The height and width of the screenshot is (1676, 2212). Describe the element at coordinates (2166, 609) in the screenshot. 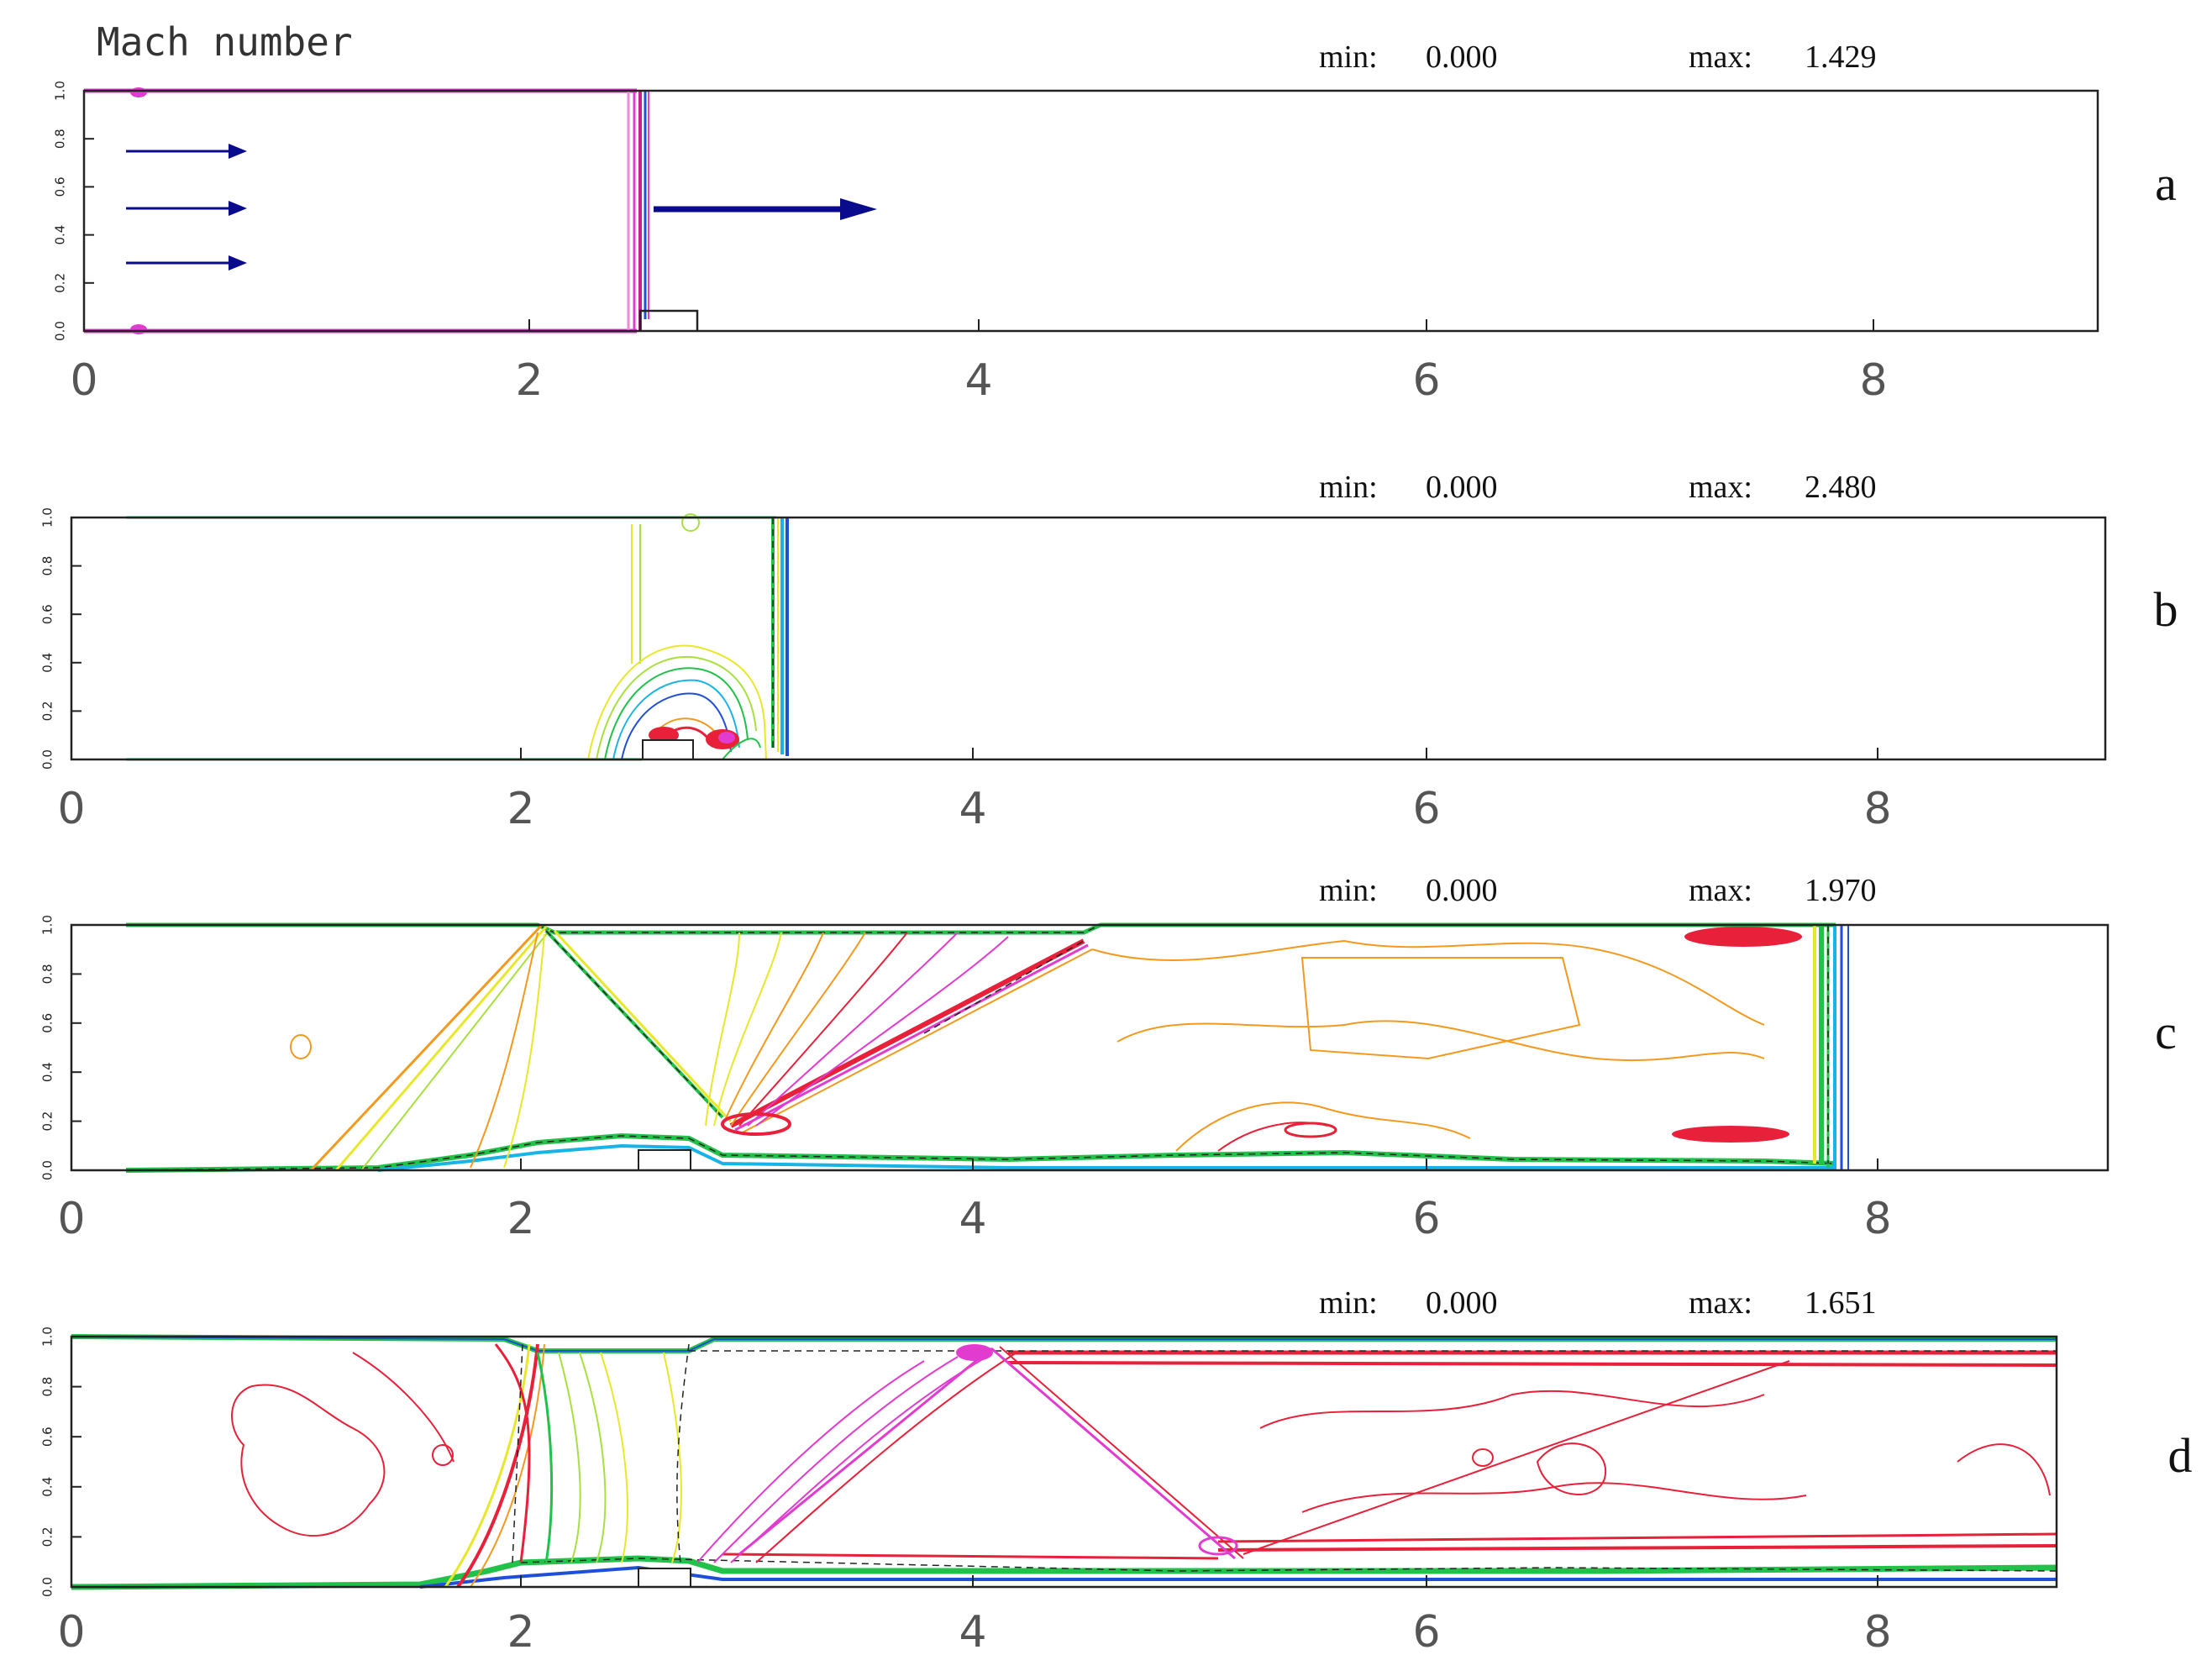

I see `panel-label: b` at that location.